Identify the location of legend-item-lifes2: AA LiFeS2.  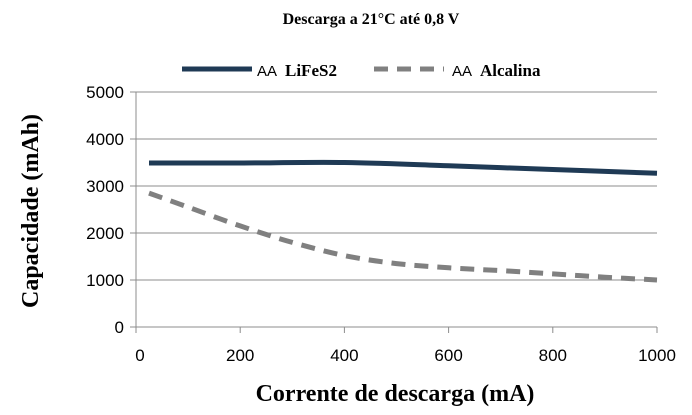
(259, 70).